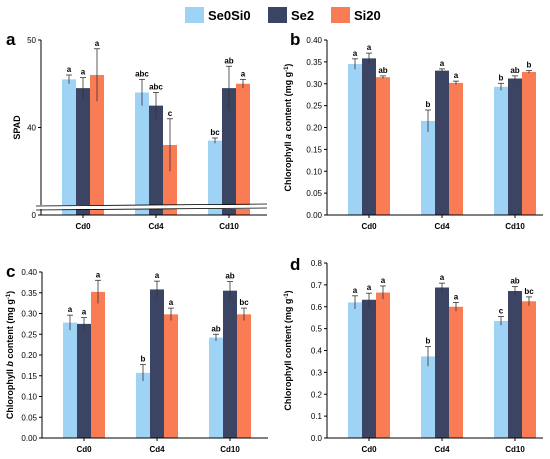 The width and height of the screenshot is (550, 459). I want to click on legend-label-si20: Si20, so click(367, 15).